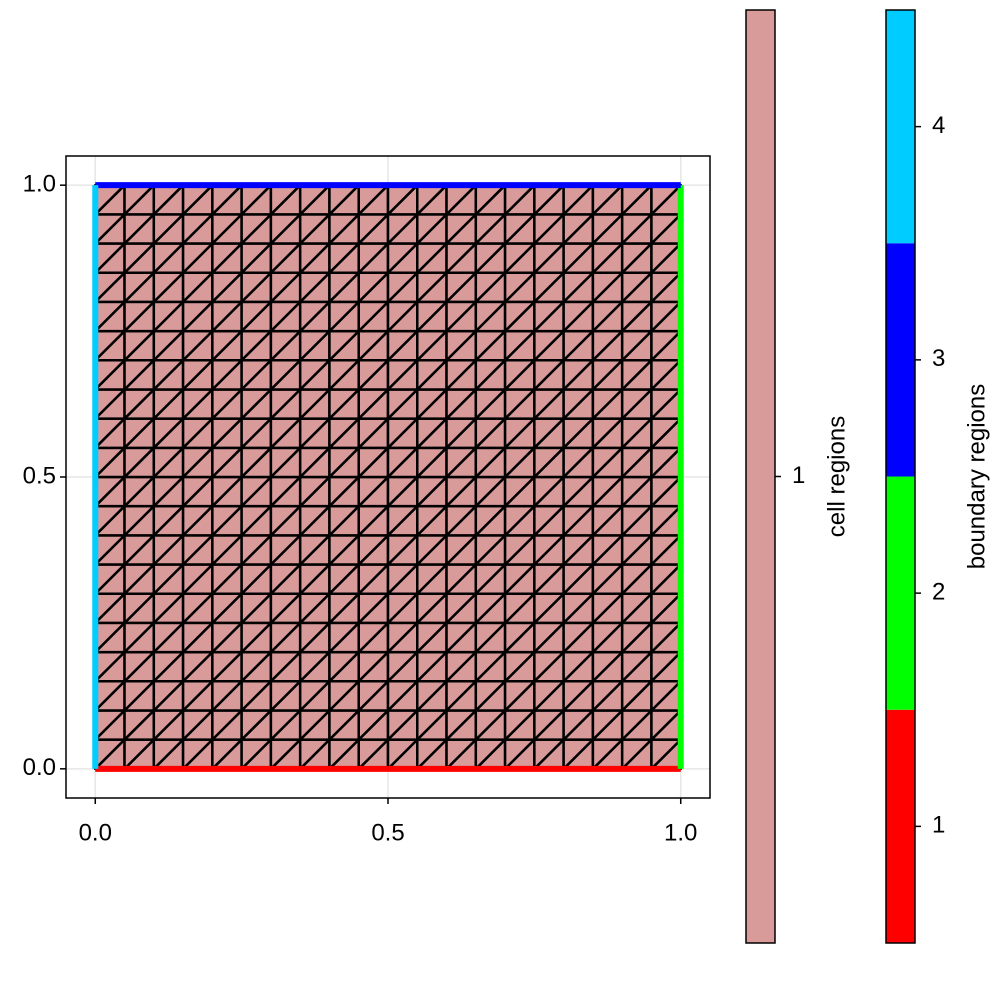 Image resolution: width=1000 pixels, height=1000 pixels. I want to click on colorbar-tick-label: 2, so click(938, 591).